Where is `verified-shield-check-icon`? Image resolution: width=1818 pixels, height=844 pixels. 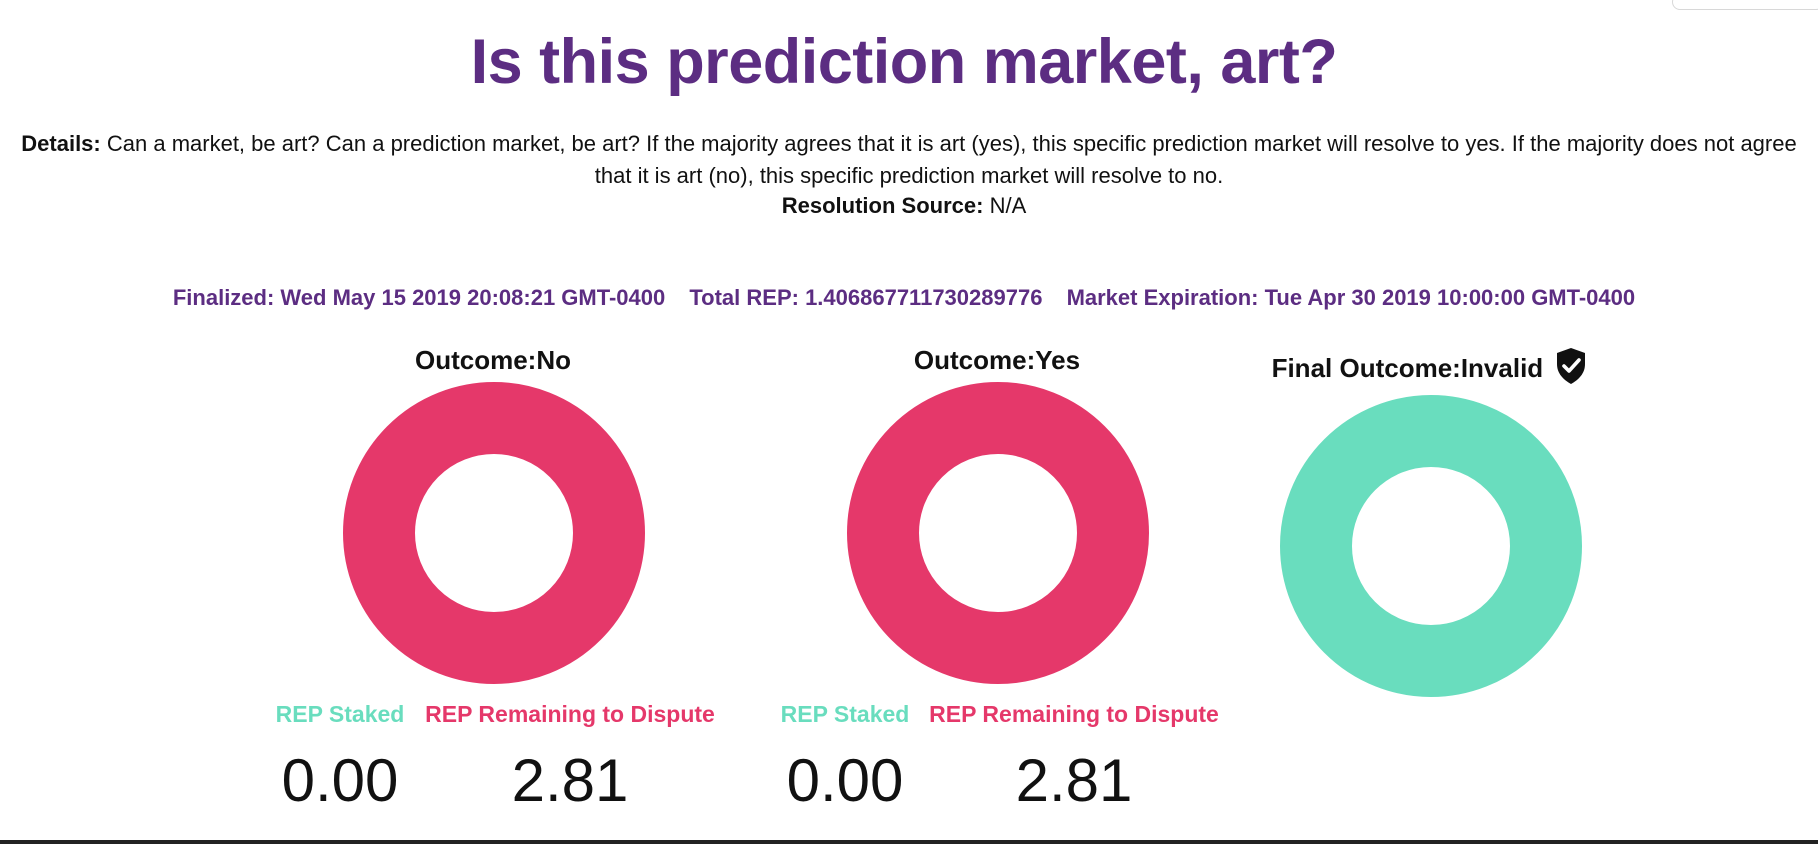 verified-shield-check-icon is located at coordinates (1571, 366).